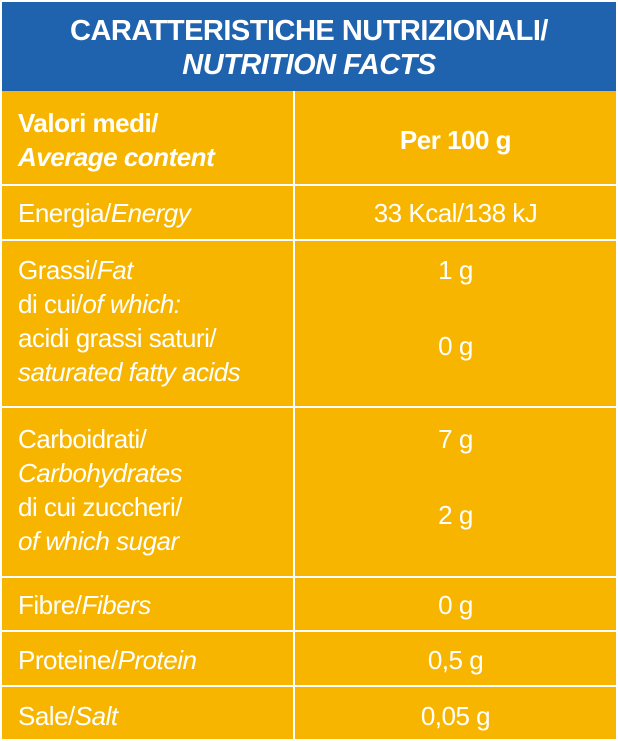  What do you see at coordinates (115, 270) in the screenshot?
I see `fat-label-english: Fat` at bounding box center [115, 270].